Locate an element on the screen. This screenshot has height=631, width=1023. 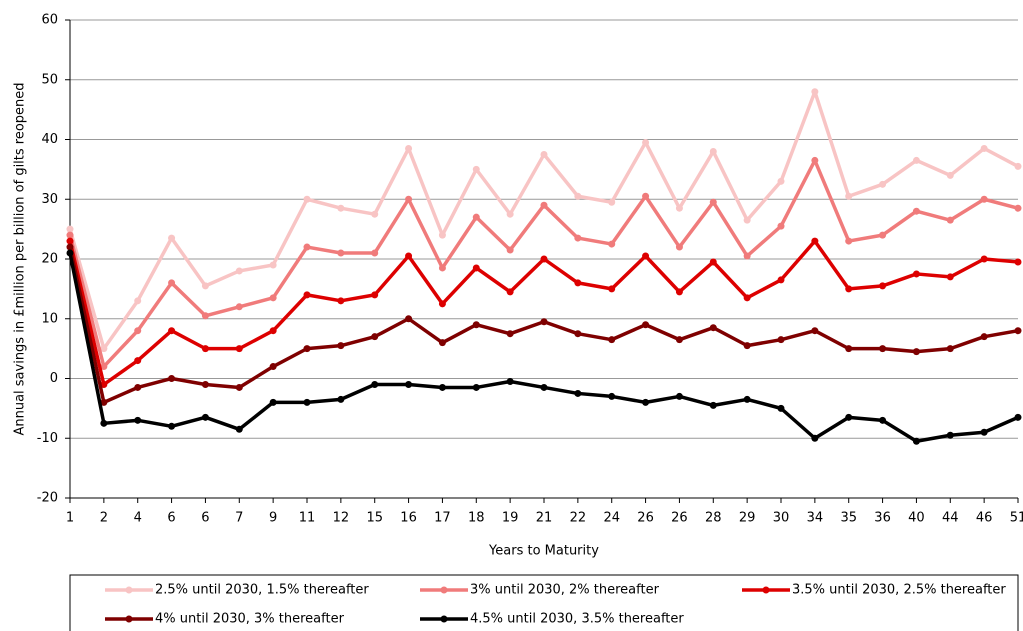
x-tick-label: 22 is located at coordinates (578, 518).